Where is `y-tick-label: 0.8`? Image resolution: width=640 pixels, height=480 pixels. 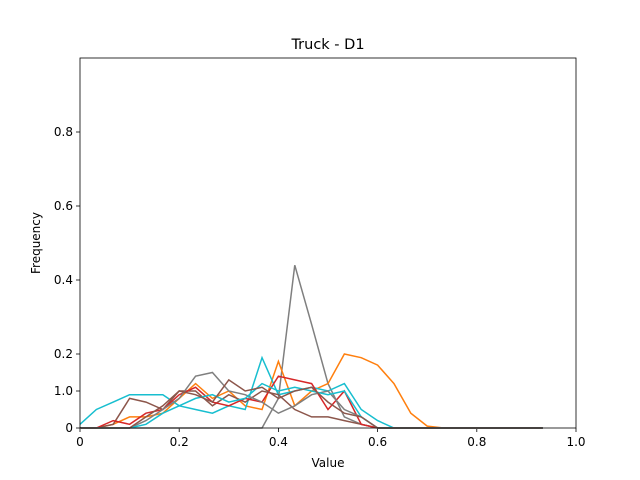 y-tick-label: 0.8 is located at coordinates (63, 132).